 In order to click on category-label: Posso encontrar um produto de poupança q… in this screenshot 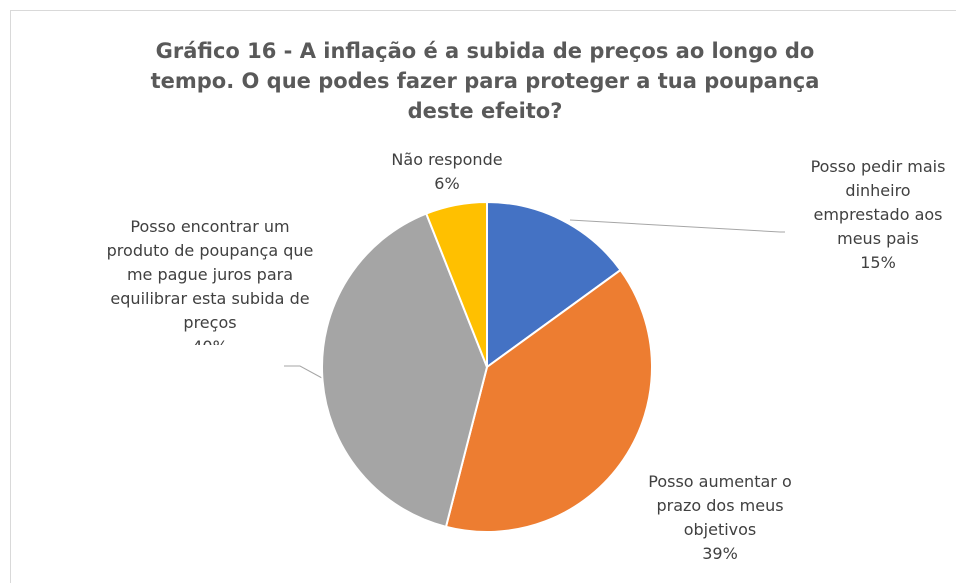, I will do `click(210, 274)`.